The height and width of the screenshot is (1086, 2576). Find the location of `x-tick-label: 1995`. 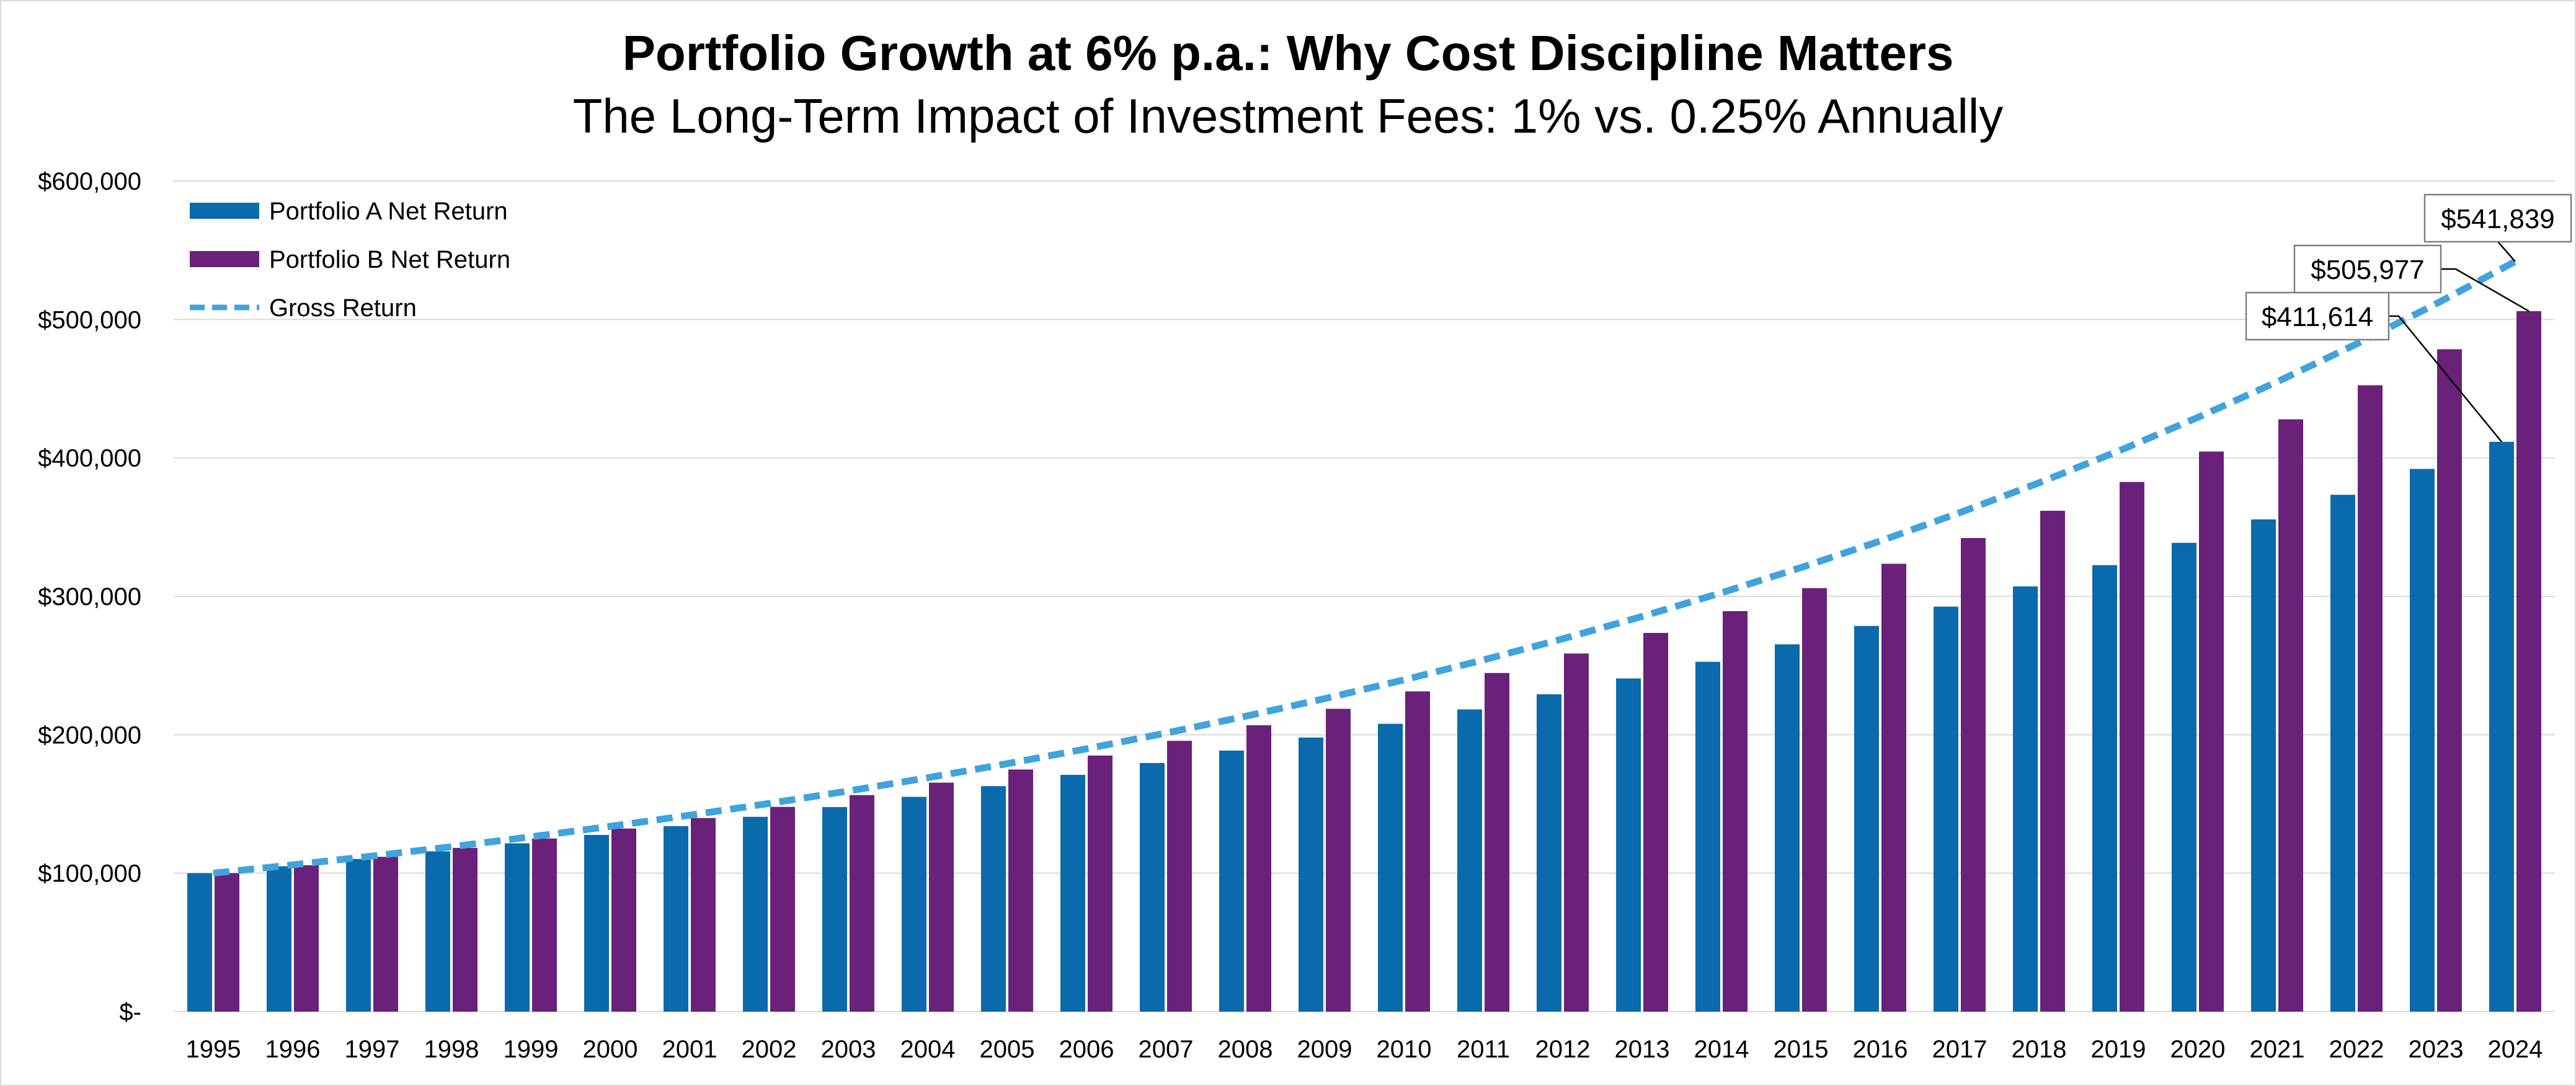

x-tick-label: 1995 is located at coordinates (213, 1050).